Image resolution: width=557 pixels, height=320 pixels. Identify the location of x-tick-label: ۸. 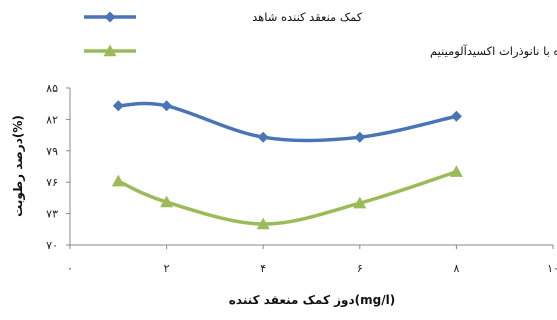
(456, 268).